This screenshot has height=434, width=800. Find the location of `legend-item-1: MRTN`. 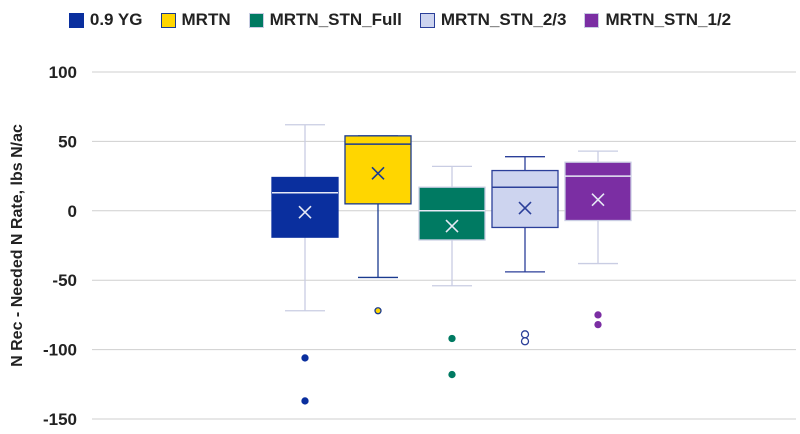

legend-item-1: MRTN is located at coordinates (195, 20).